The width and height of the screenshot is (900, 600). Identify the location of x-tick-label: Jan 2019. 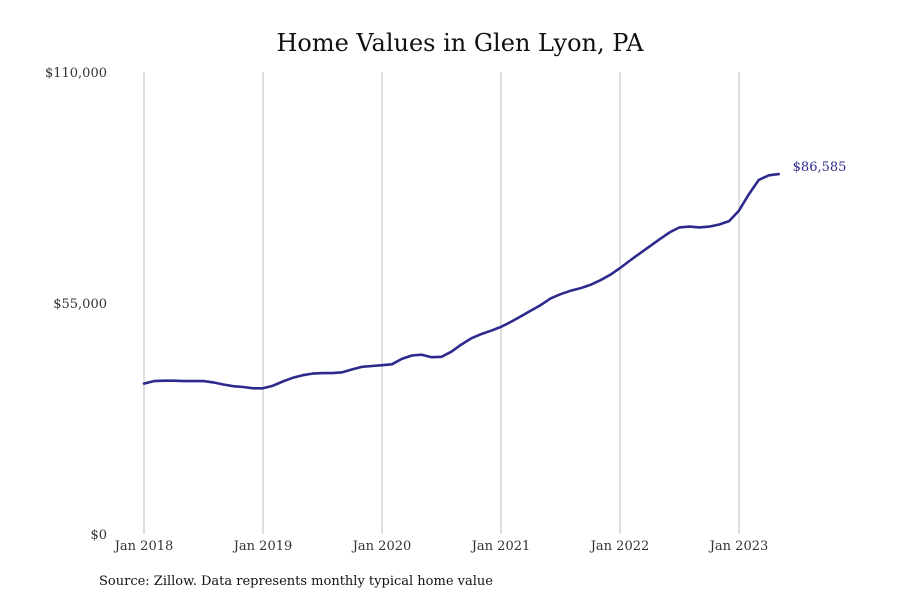
(262, 546).